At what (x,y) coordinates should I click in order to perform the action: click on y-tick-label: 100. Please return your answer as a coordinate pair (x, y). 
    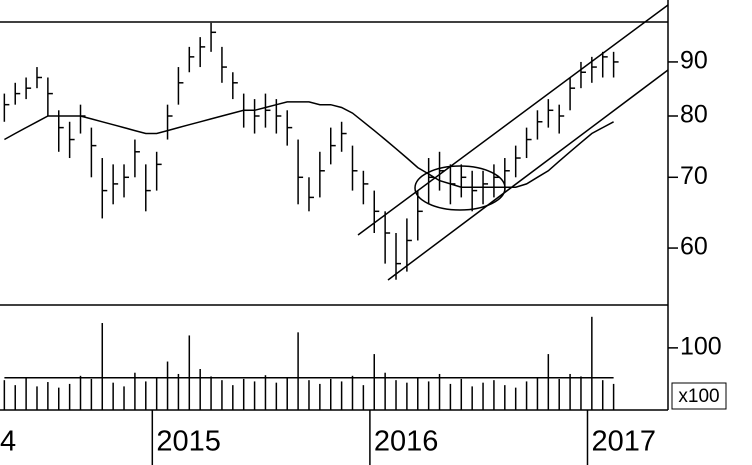
    Looking at the image, I should click on (701, 346).